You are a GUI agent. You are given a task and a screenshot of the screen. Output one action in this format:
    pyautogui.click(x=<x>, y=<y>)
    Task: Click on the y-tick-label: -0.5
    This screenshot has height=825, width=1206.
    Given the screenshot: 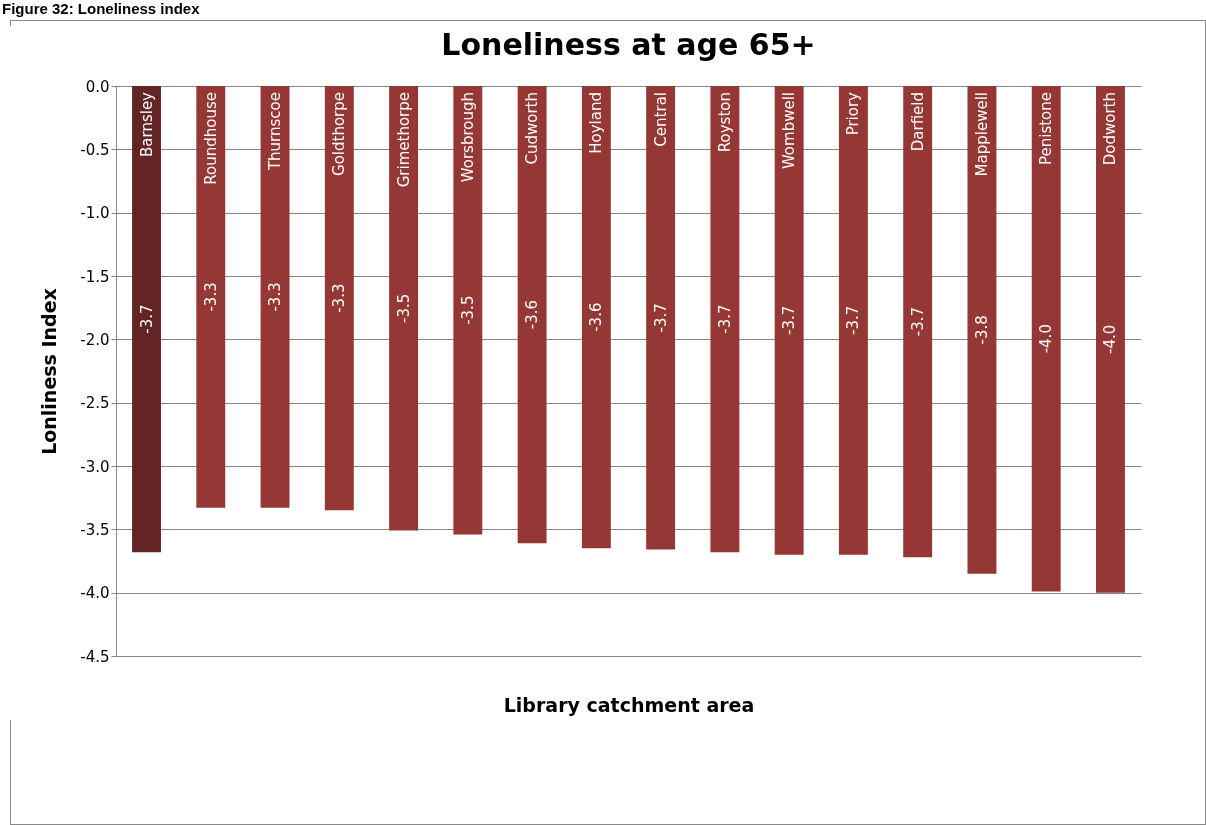 What is the action you would take?
    pyautogui.click(x=95, y=149)
    